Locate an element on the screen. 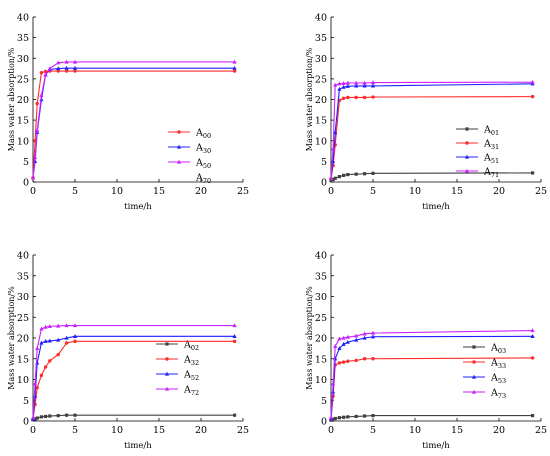  legend-label-A03: A03 is located at coordinates (498, 349).